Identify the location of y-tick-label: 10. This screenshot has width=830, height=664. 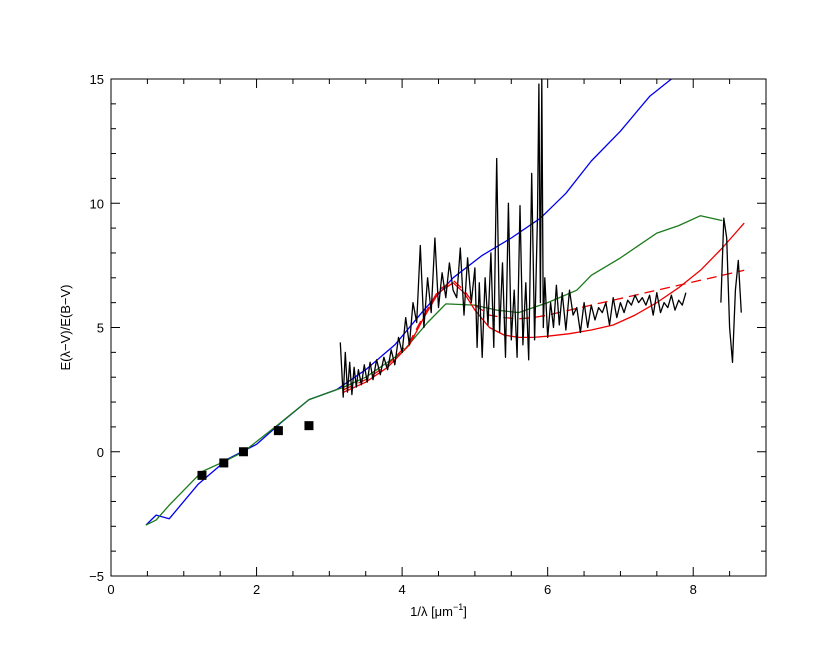
(97, 203).